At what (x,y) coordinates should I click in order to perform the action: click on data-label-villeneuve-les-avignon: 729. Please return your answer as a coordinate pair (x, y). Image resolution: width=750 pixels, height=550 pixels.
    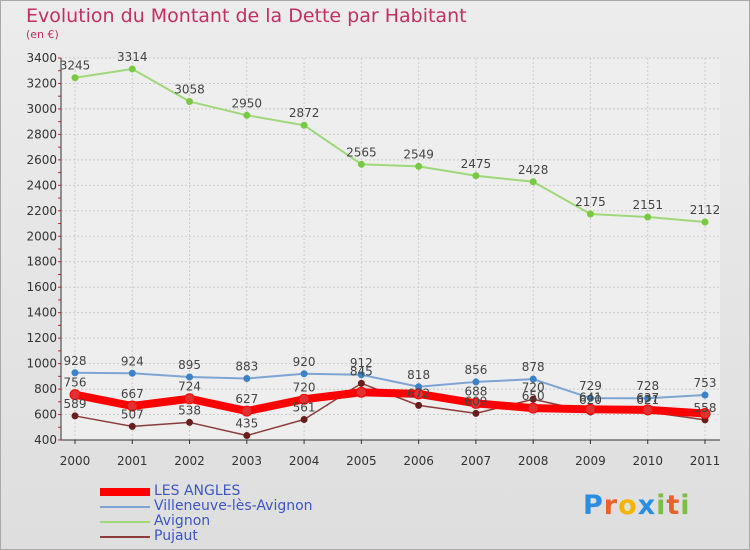
    Looking at the image, I should click on (590, 386).